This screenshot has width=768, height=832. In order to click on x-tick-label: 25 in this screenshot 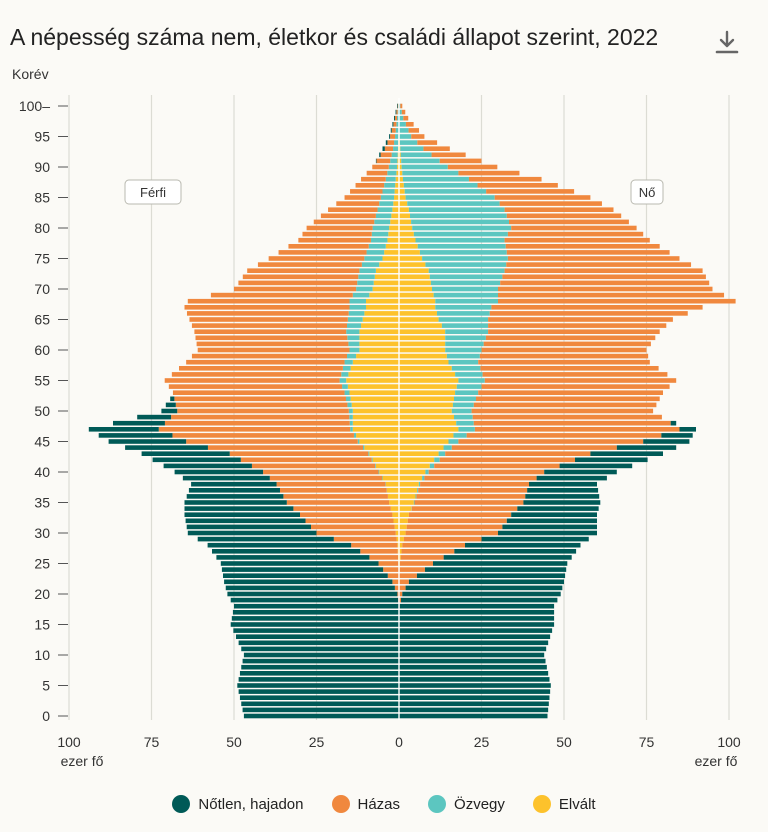, I will do `click(317, 742)`.